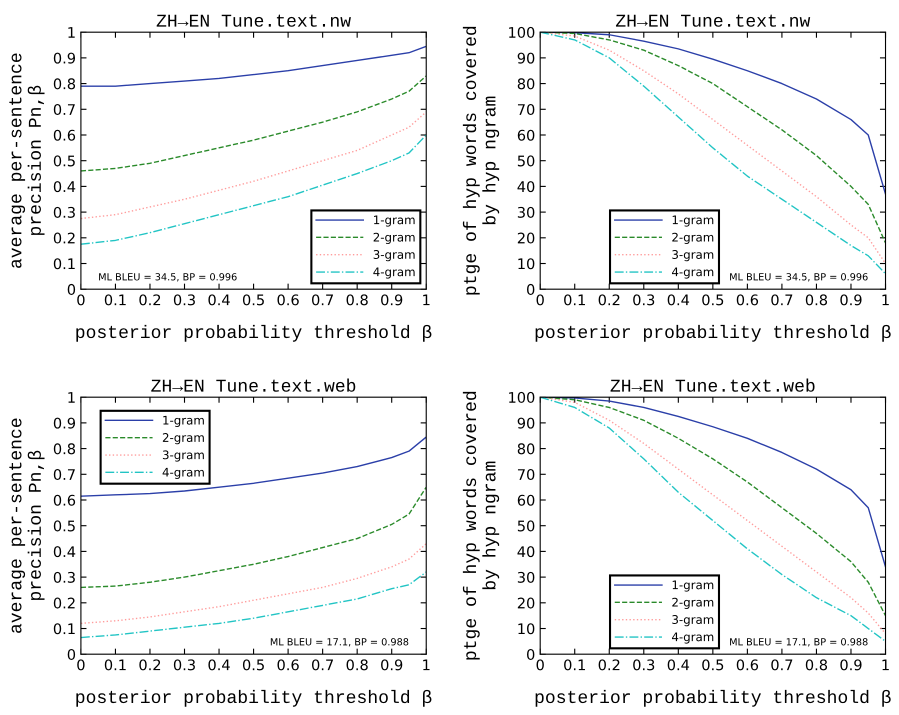 The height and width of the screenshot is (715, 899). I want to click on x-tick-label: 0.6, so click(747, 300).